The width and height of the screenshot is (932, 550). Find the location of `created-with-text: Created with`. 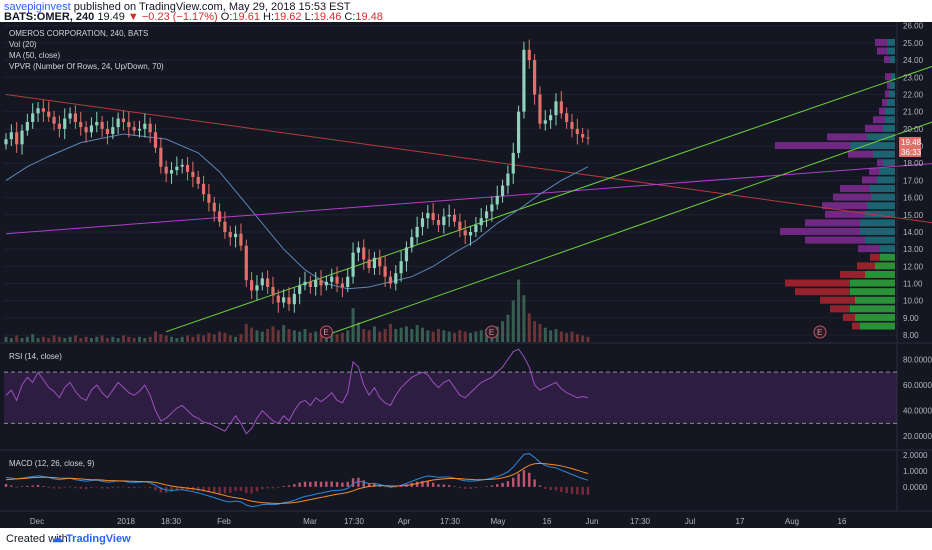

created-with-text: Created with is located at coordinates (37, 539).